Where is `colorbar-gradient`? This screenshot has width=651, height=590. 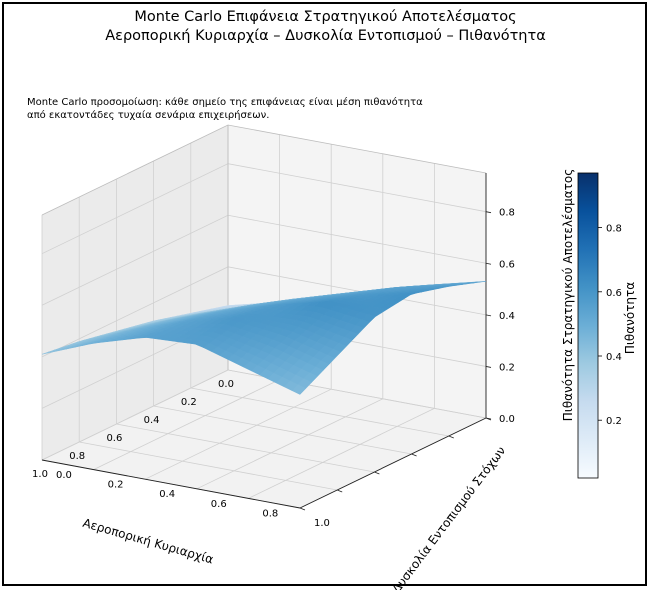 colorbar-gradient is located at coordinates (588, 325).